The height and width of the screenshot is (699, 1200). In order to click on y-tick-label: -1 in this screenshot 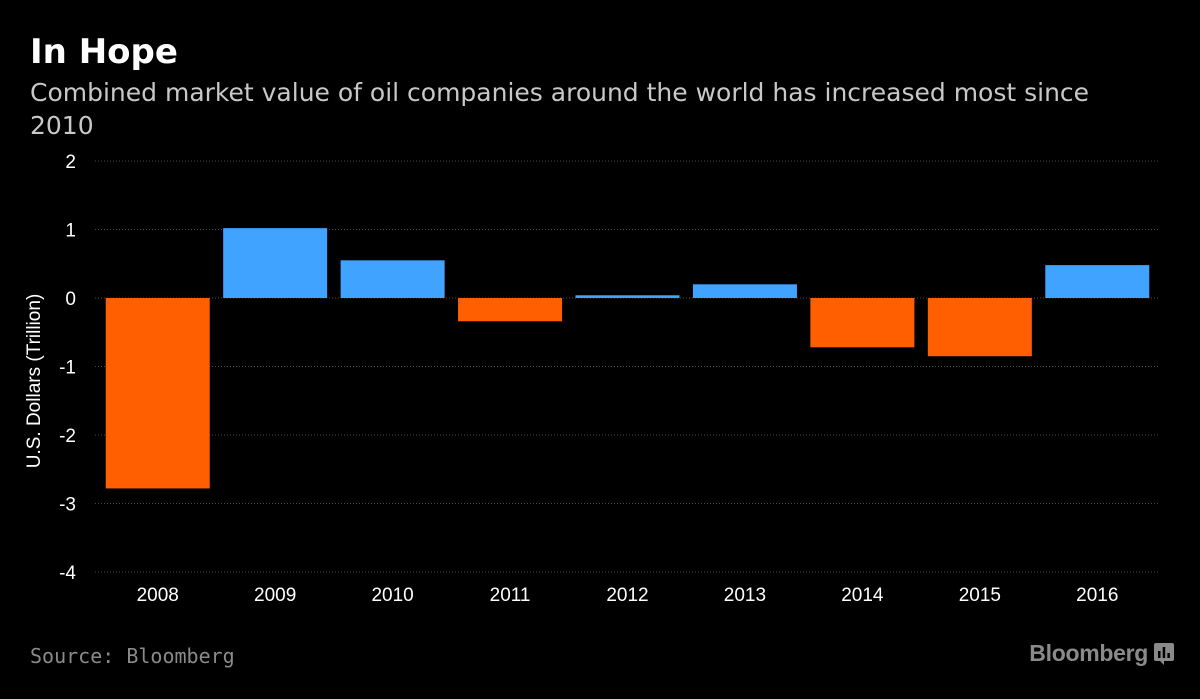, I will do `click(67, 368)`.